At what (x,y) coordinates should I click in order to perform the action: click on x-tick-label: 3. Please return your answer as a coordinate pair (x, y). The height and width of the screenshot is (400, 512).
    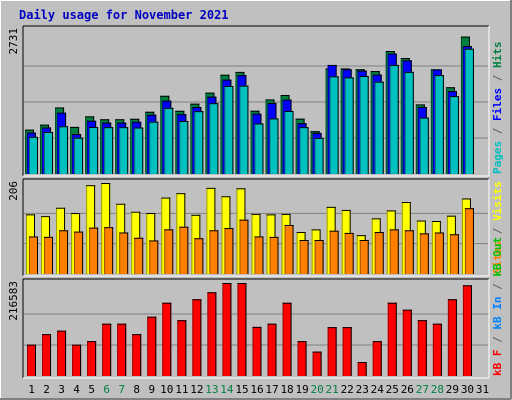
    Looking at the image, I should click on (61, 389).